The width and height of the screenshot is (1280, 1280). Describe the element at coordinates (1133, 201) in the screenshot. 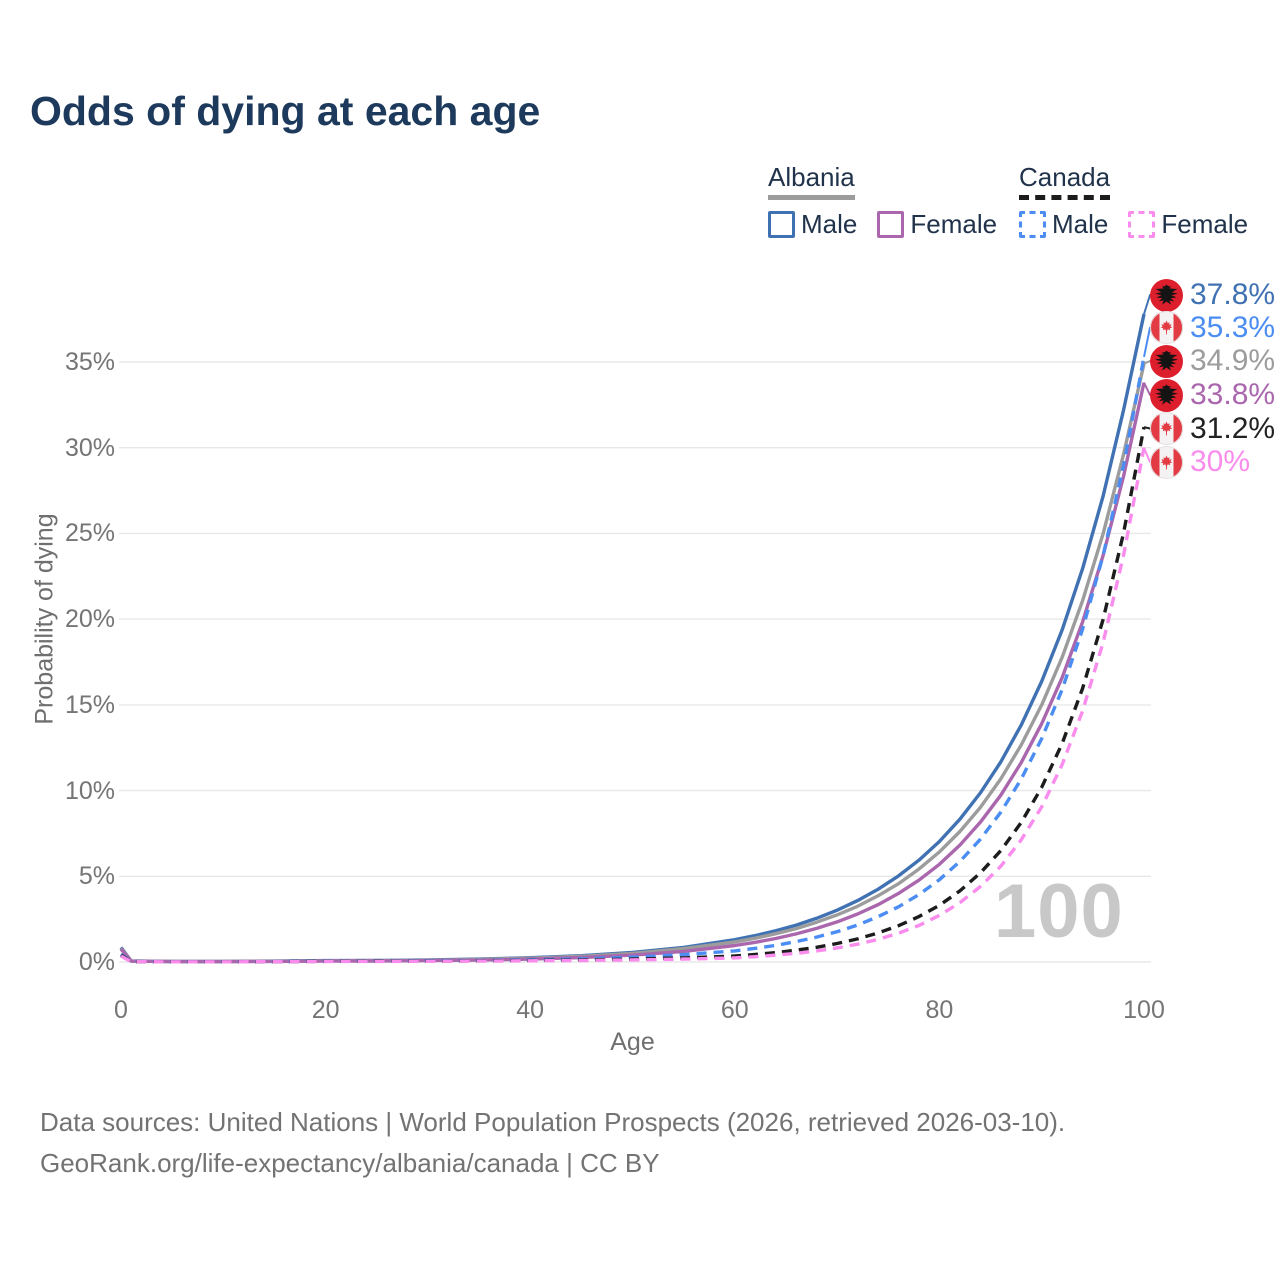

I see `legend-group-canada: Canada Male Female` at that location.